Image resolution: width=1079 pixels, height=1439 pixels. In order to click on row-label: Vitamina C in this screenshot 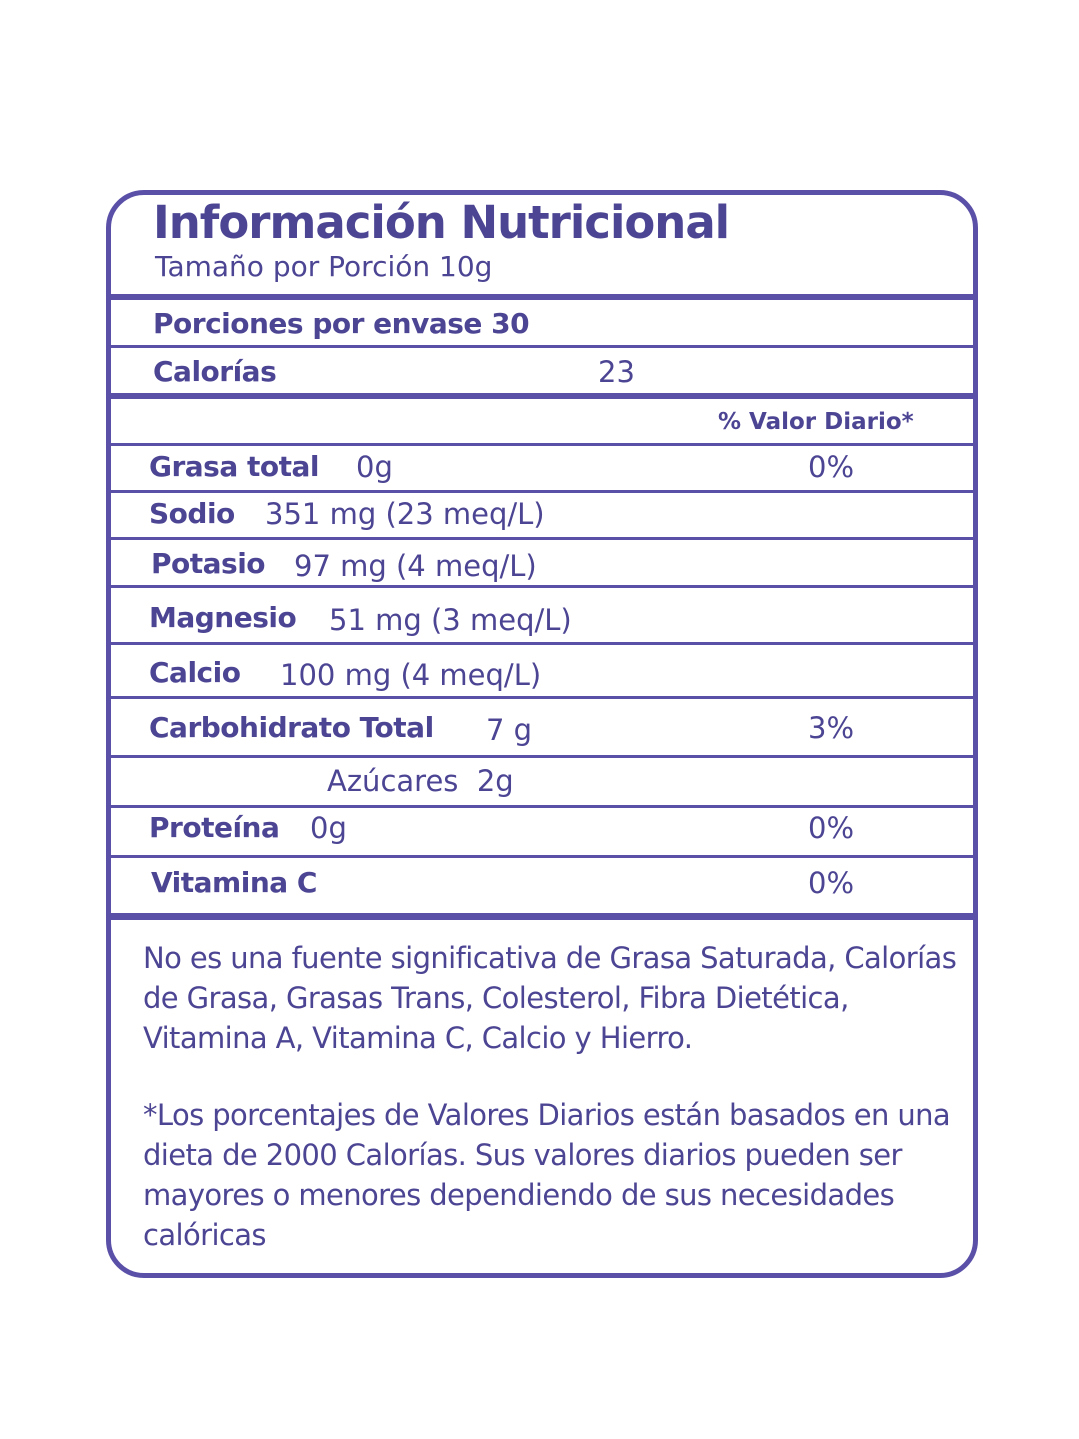, I will do `click(234, 882)`.